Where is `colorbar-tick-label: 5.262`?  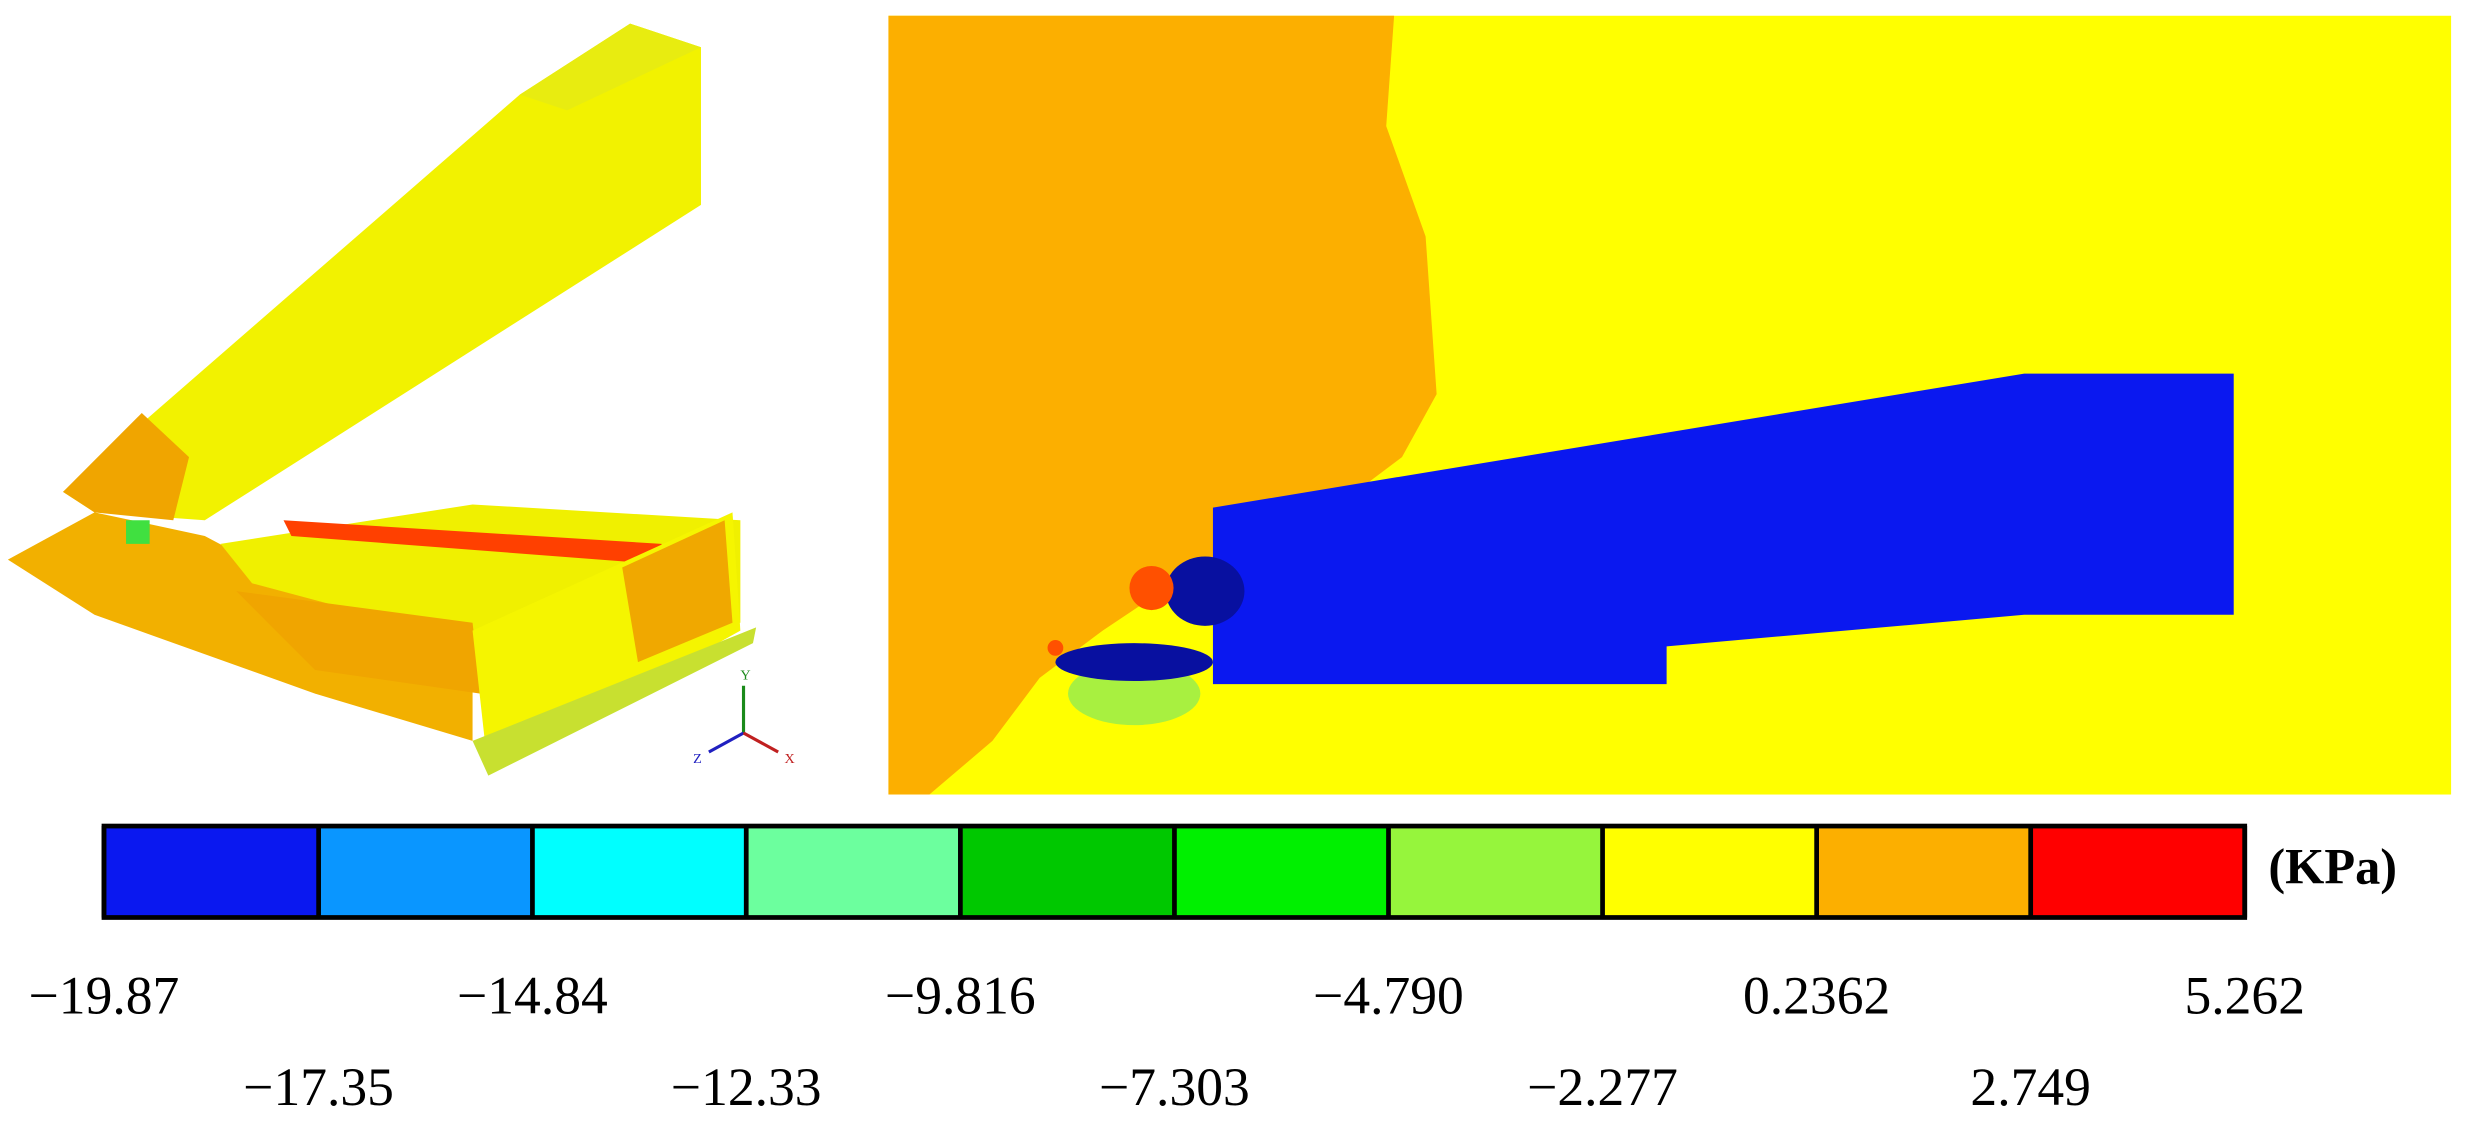 colorbar-tick-label: 5.262 is located at coordinates (2245, 995).